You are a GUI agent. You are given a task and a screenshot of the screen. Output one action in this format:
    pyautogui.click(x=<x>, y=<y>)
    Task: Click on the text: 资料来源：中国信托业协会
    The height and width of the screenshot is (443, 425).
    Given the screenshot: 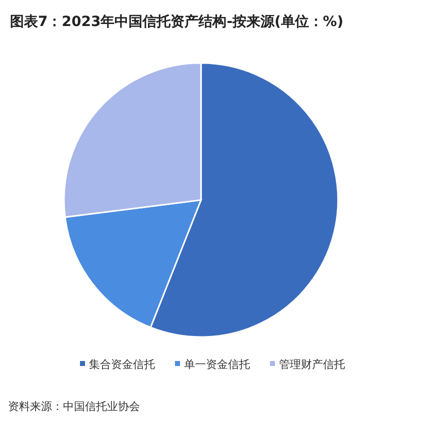 What is the action you would take?
    pyautogui.click(x=74, y=406)
    